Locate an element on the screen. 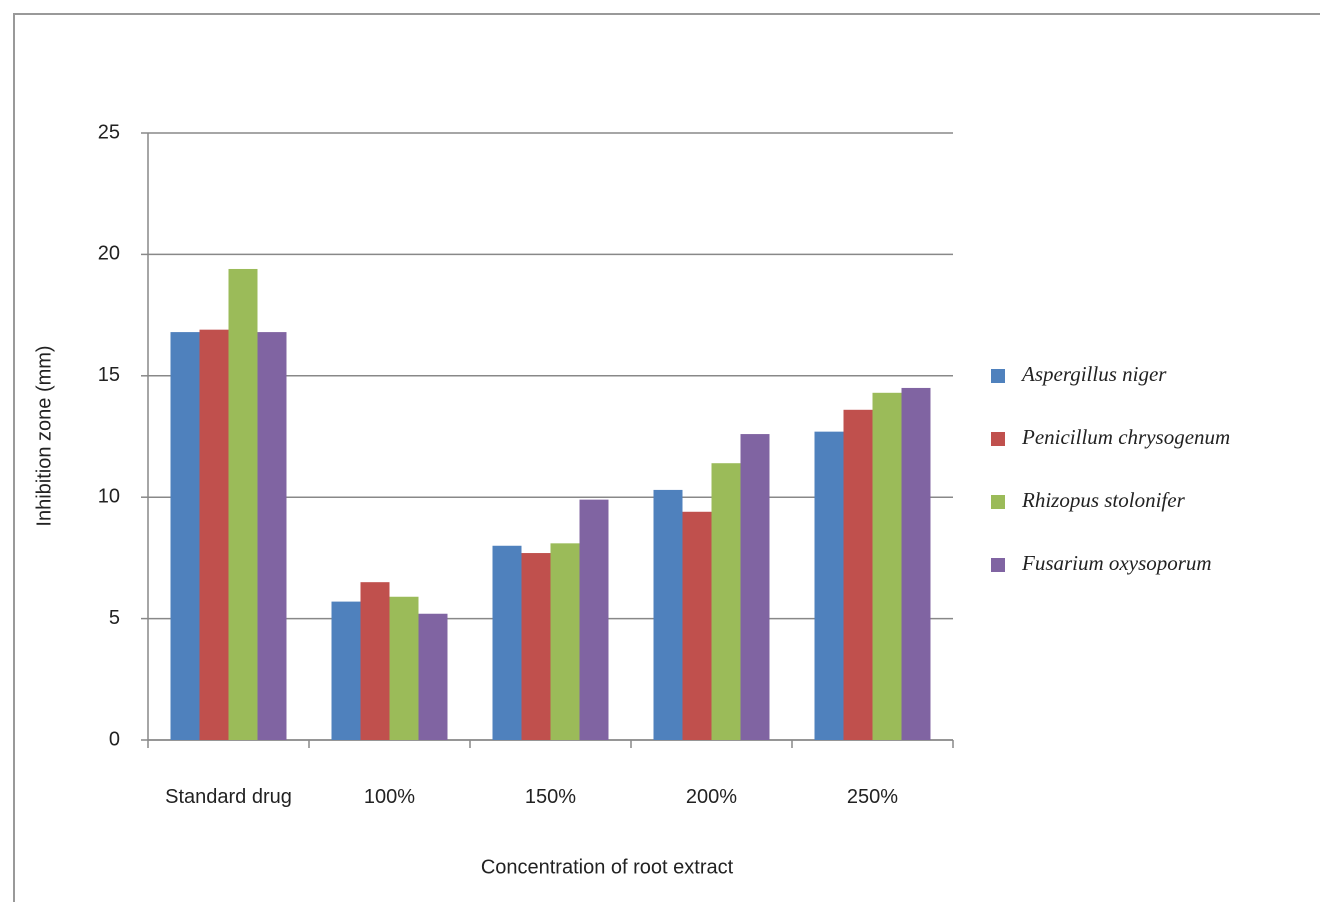 The image size is (1320, 902). x-tick-label: Standard drug is located at coordinates (228, 797).